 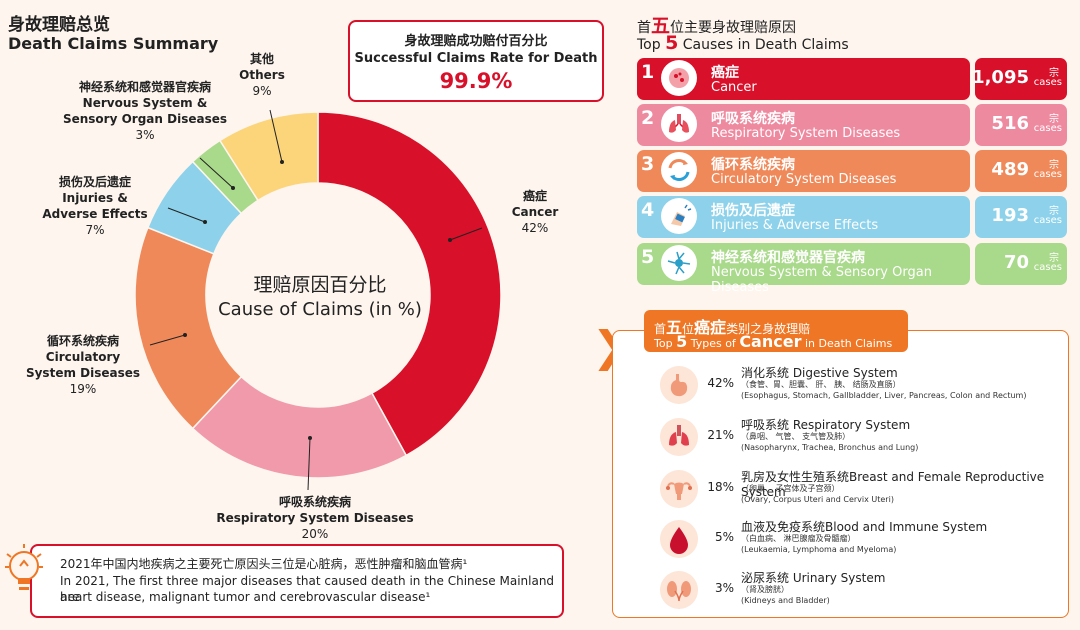 I want to click on cancer-type-sub-zh: （卵巢、 子宫体及子宫颈）, so click(x=790, y=488).